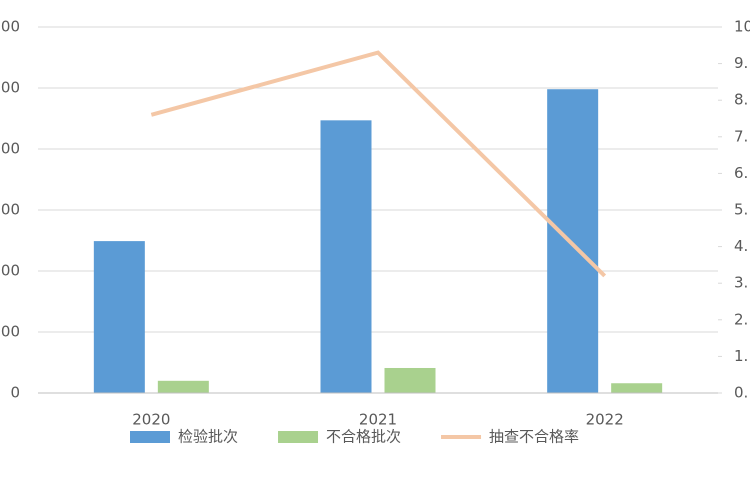 This screenshot has height=500, width=750. I want to click on x-tick-label: 2022, so click(605, 420).